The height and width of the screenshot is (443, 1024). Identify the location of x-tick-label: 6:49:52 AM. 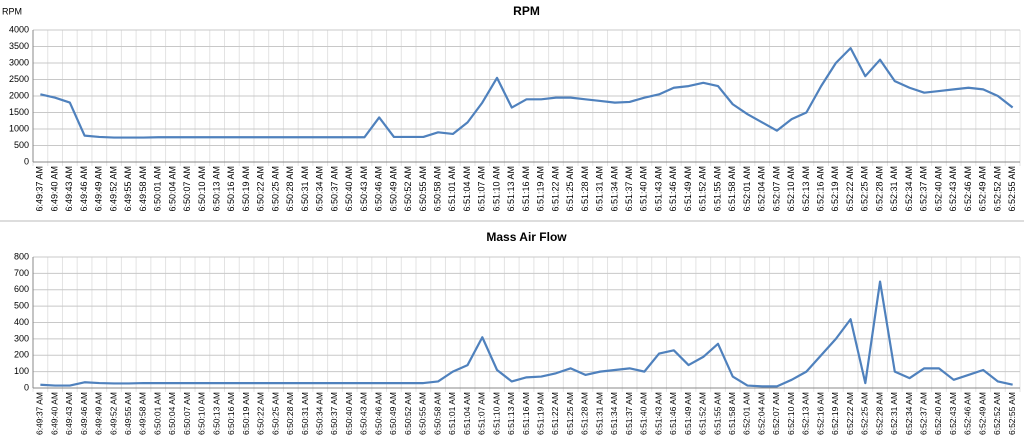
(113, 413).